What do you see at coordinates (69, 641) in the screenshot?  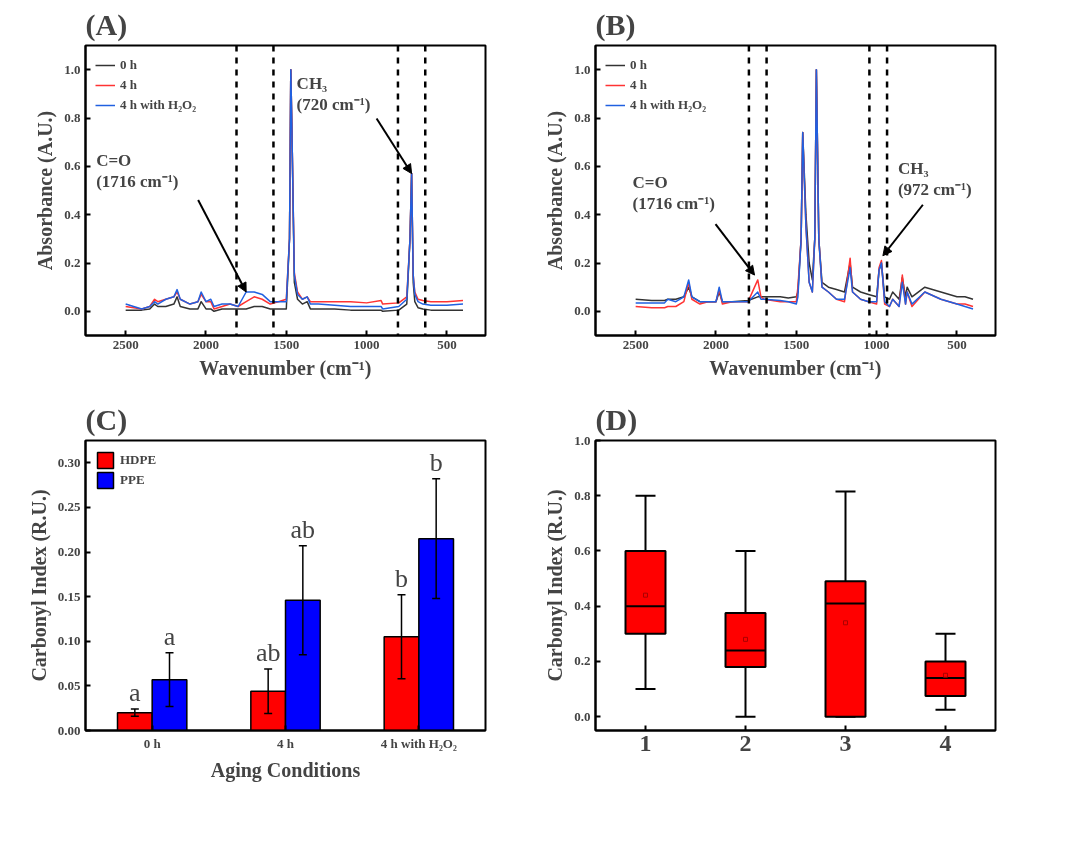 I see `y-tick-label: 0.10` at bounding box center [69, 641].